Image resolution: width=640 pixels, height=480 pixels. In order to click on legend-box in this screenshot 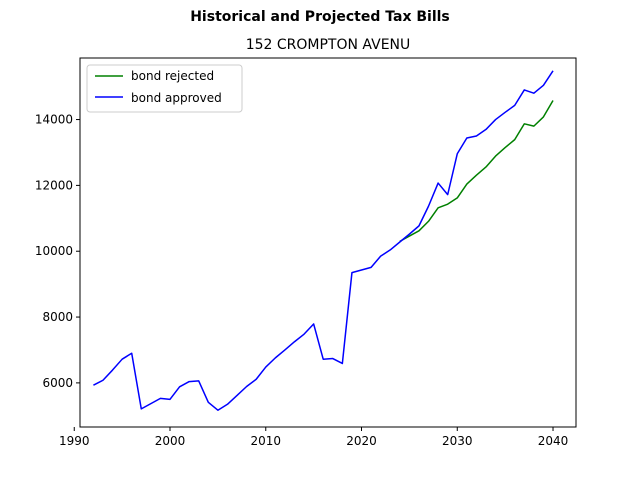, I will do `click(164, 88)`.